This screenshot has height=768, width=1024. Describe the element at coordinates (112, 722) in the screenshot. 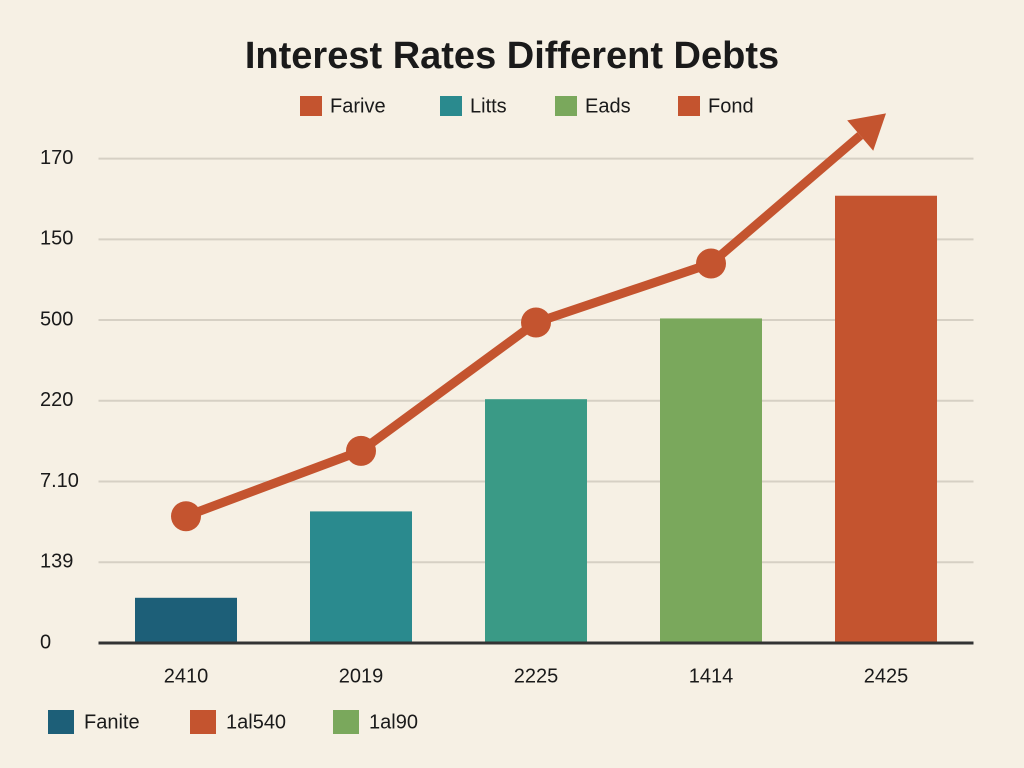

I see `legend-label: Fanite` at that location.